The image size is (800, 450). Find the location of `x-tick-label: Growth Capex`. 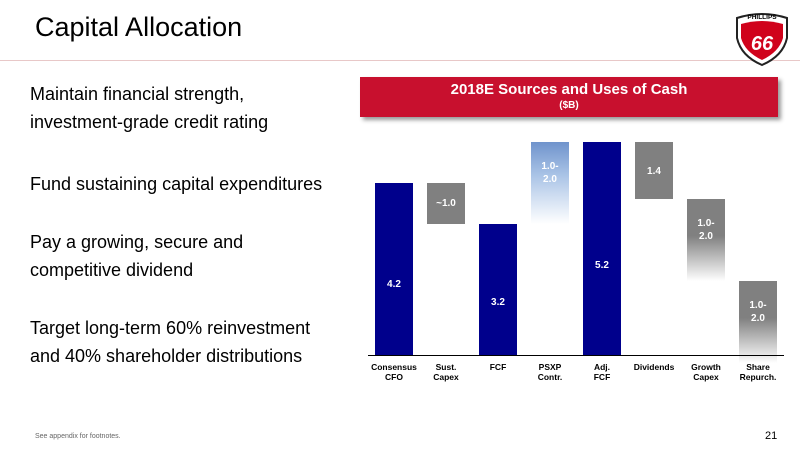

x-tick-label: Growth Capex is located at coordinates (706, 372).